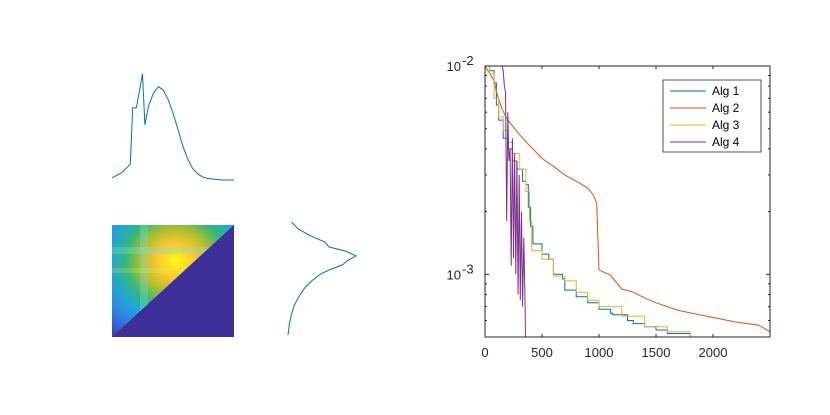  What do you see at coordinates (656, 352) in the screenshot?
I see `x-tick-label: 1500` at bounding box center [656, 352].